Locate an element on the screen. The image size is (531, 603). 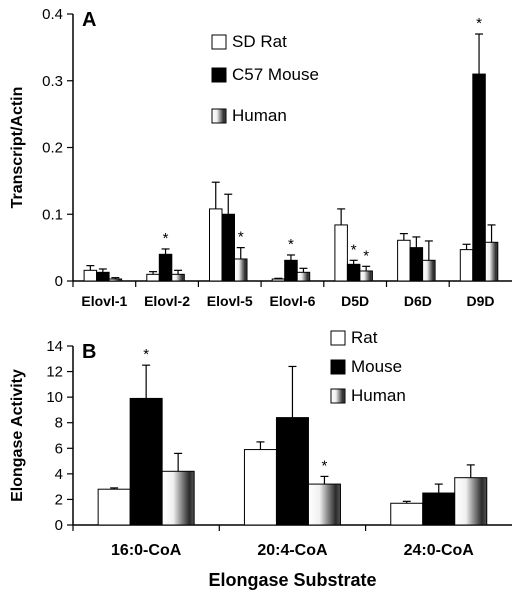
x-tick-label: Elovl-1 is located at coordinates (104, 301).